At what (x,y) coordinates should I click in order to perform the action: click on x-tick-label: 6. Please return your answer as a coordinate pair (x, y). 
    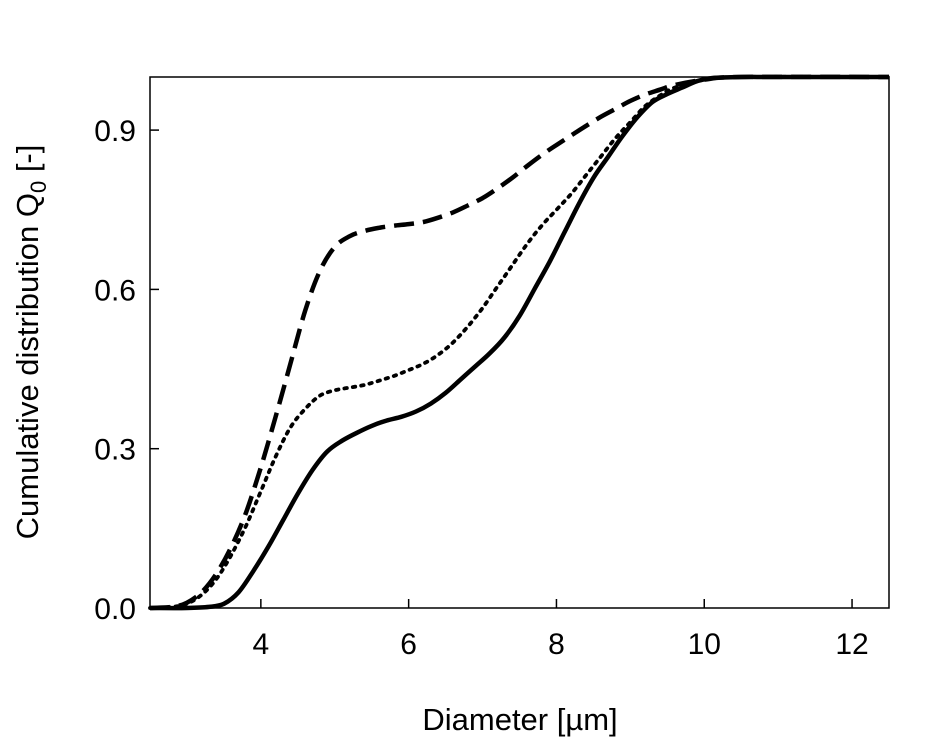
    Looking at the image, I should click on (408, 644).